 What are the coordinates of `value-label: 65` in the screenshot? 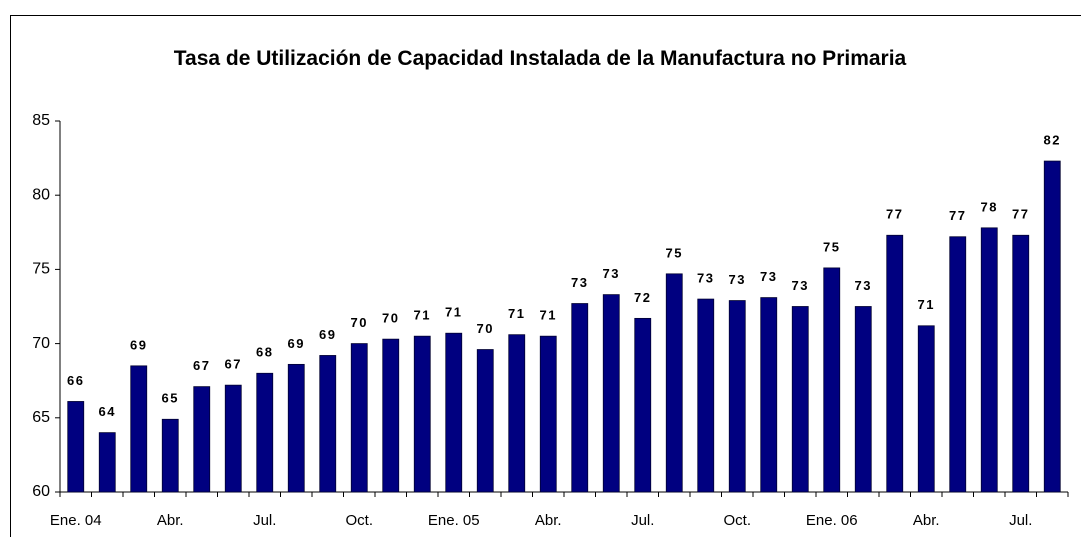 It's located at (170, 398).